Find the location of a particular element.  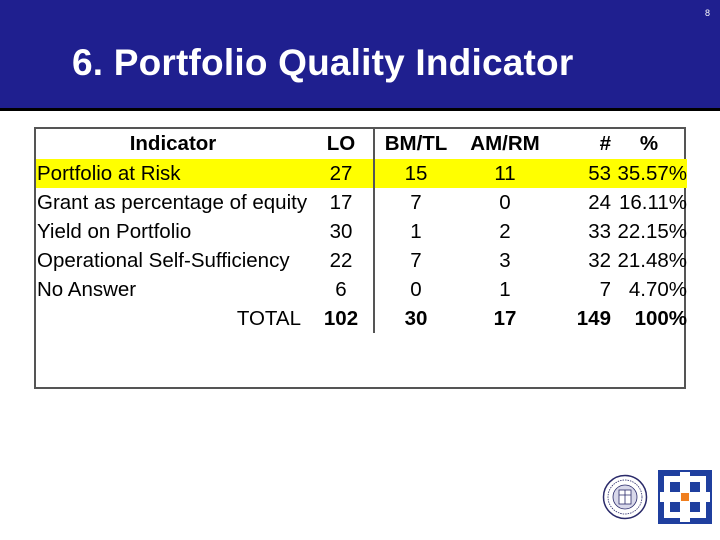

row-indicator: Grant as percentage of equity is located at coordinates (172, 202).